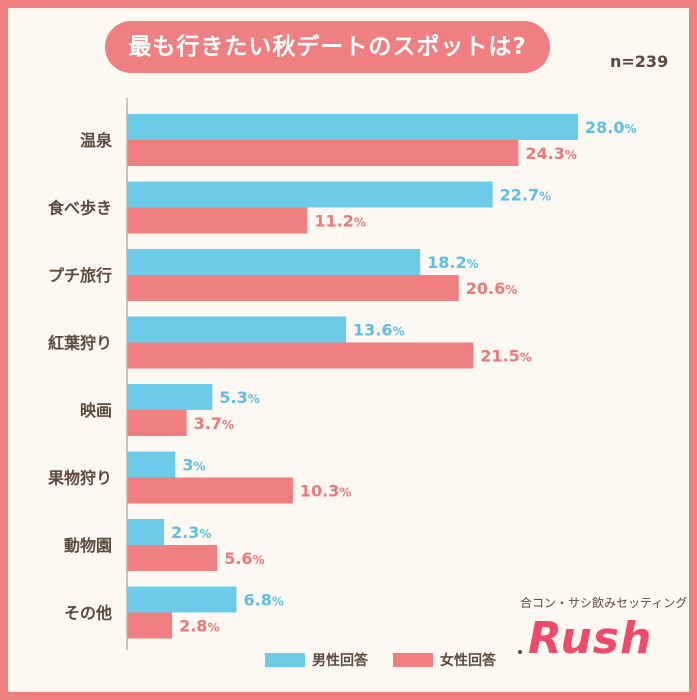 This screenshot has height=700, width=697. I want to click on category-label: 紅葉狩り, so click(80, 343).